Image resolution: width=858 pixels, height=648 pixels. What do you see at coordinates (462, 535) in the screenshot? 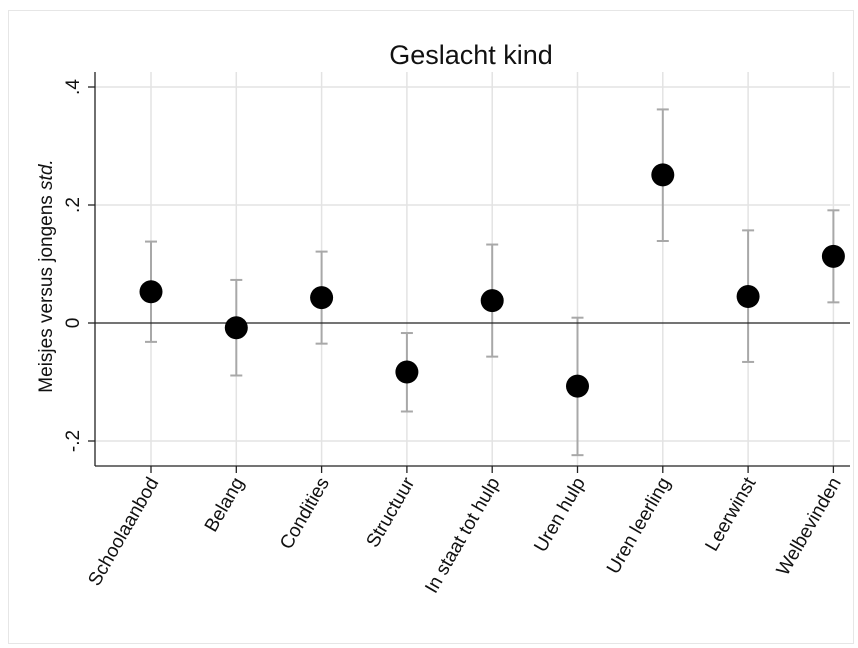
I see `x-tick-label: In staat tot hulp` at bounding box center [462, 535].